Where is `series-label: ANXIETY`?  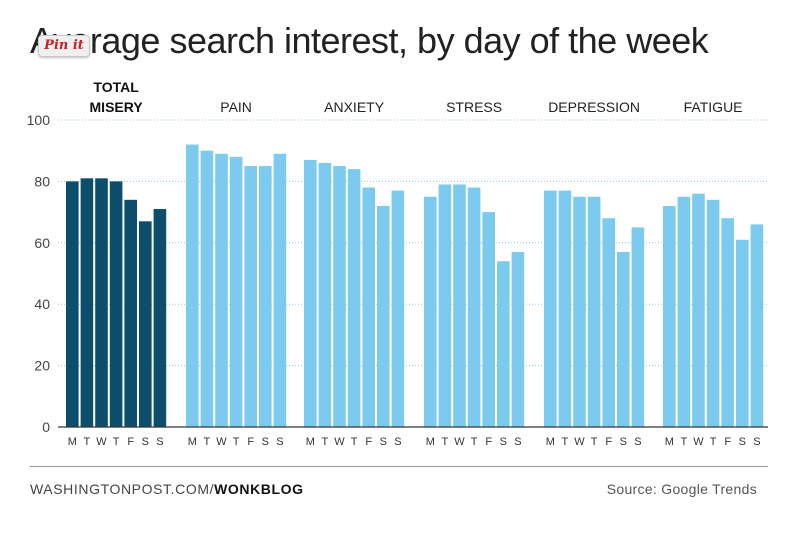 series-label: ANXIETY is located at coordinates (354, 107).